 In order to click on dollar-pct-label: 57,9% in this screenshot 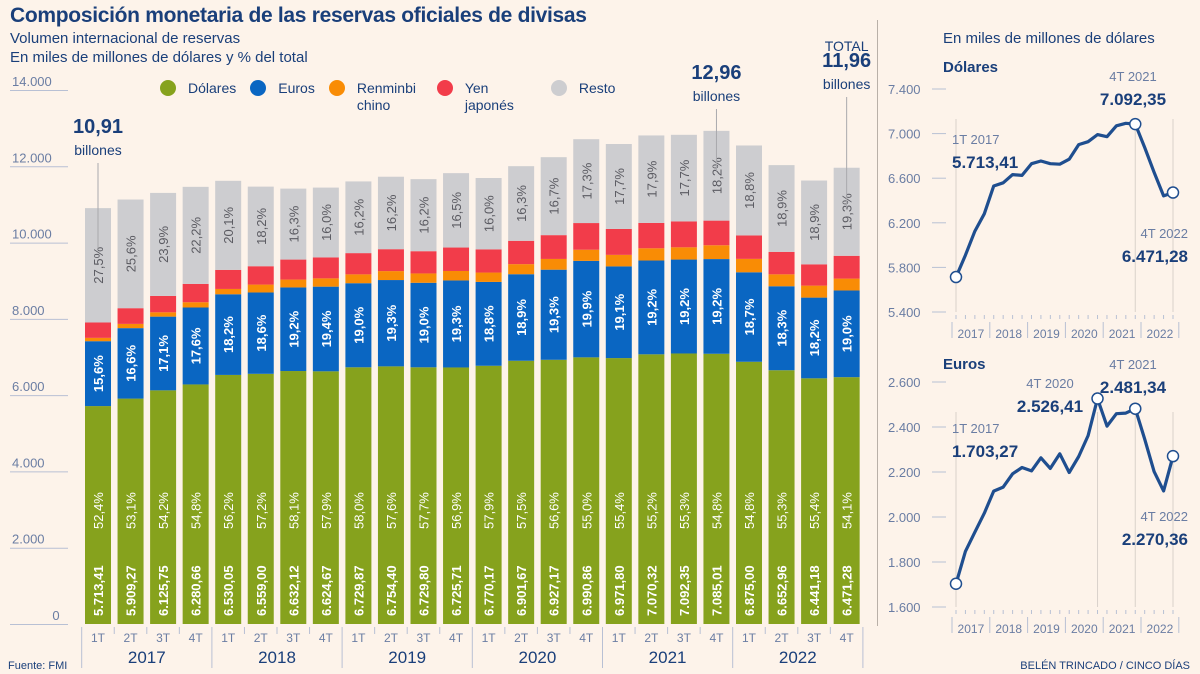, I will do `click(489, 510)`.